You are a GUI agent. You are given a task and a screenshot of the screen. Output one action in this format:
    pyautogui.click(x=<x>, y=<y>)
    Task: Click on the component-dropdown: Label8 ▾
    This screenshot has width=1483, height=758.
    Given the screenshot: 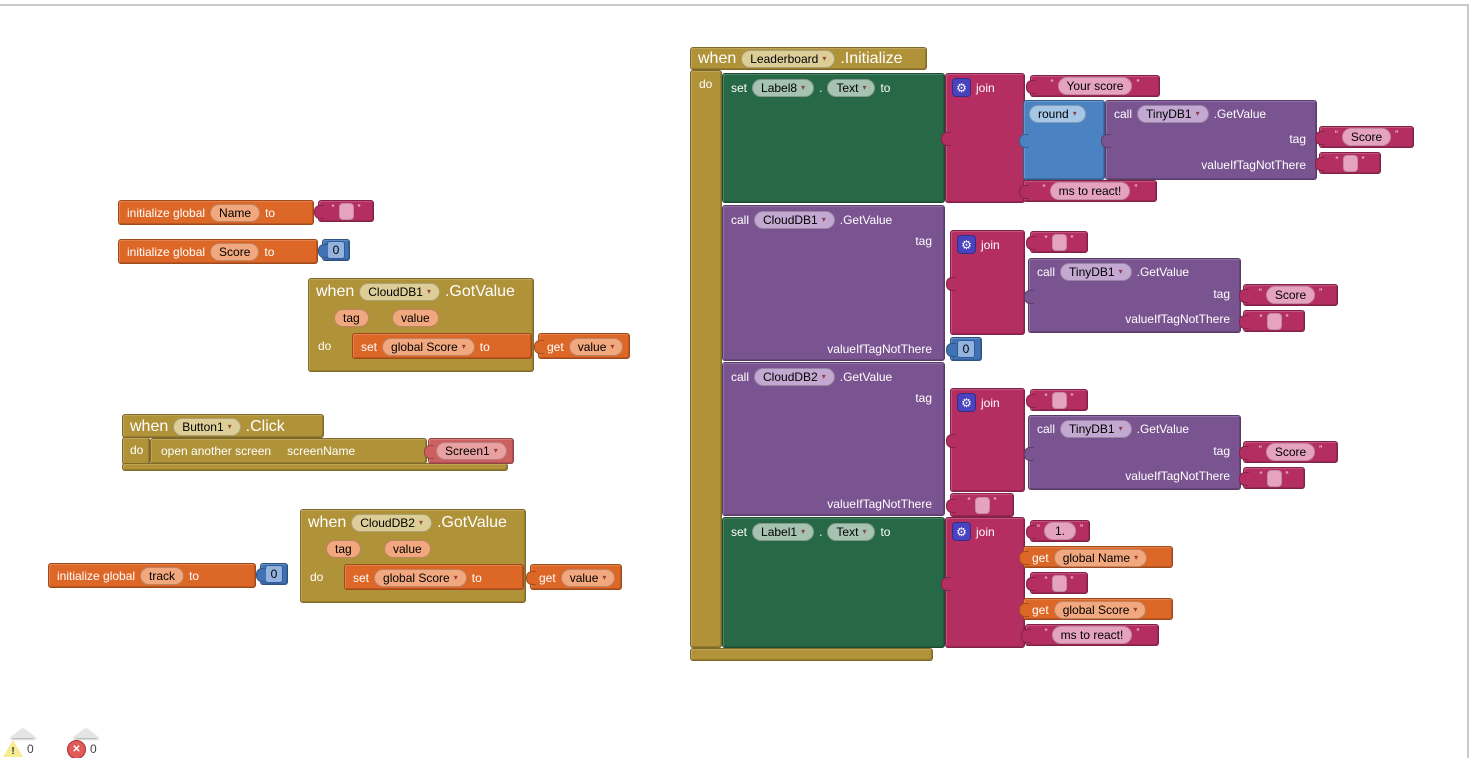 What is the action you would take?
    pyautogui.click(x=783, y=88)
    